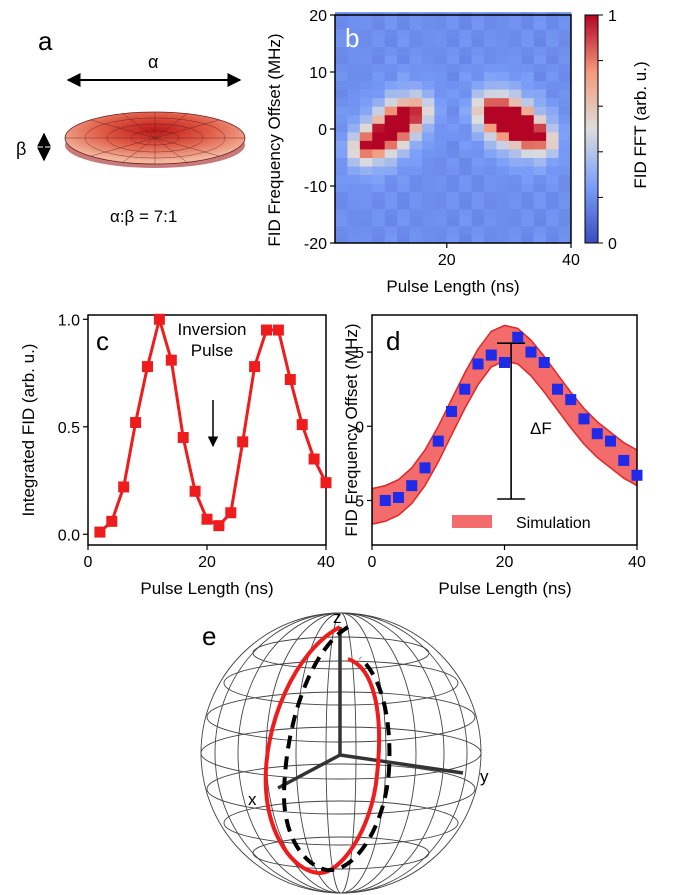 This screenshot has height=895, width=683. What do you see at coordinates (337, 617) in the screenshot?
I see `axis-z-label: z` at bounding box center [337, 617].